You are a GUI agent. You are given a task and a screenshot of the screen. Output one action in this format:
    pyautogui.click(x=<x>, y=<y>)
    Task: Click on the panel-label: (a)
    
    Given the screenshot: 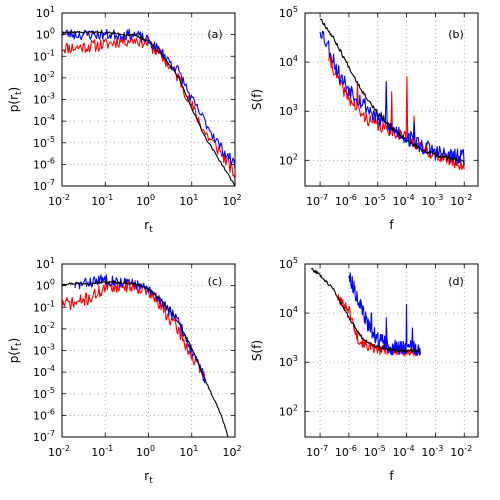 What is the action you would take?
    pyautogui.click(x=214, y=34)
    